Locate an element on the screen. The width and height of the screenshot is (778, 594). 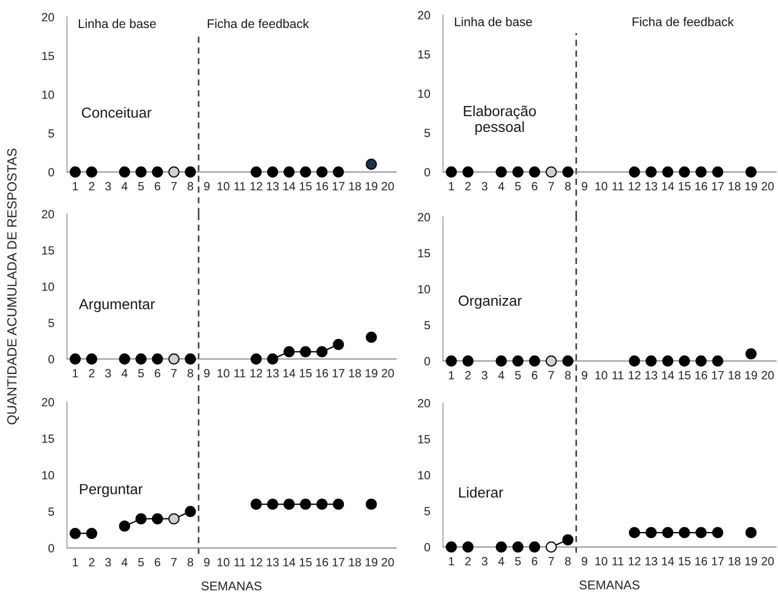
y-tick-label: 20 is located at coordinates (424, 403).